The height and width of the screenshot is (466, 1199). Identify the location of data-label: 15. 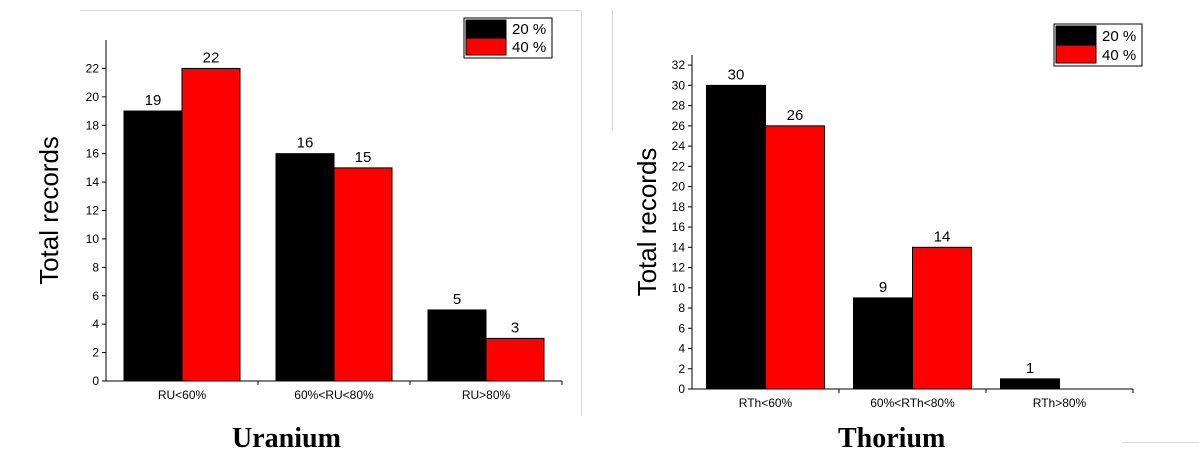
(363, 157).